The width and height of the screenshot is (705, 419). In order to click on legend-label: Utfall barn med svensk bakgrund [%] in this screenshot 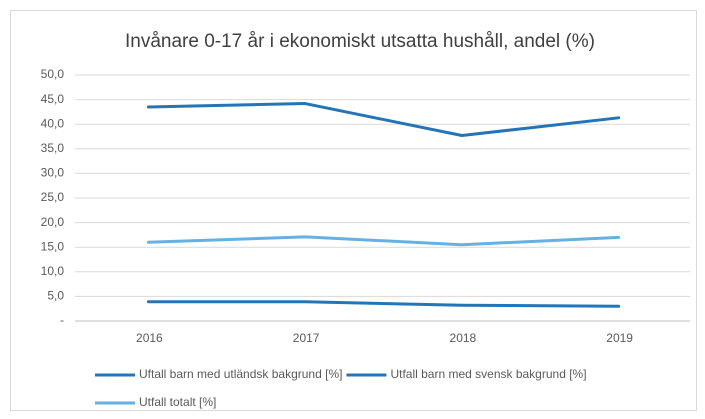, I will do `click(488, 374)`.